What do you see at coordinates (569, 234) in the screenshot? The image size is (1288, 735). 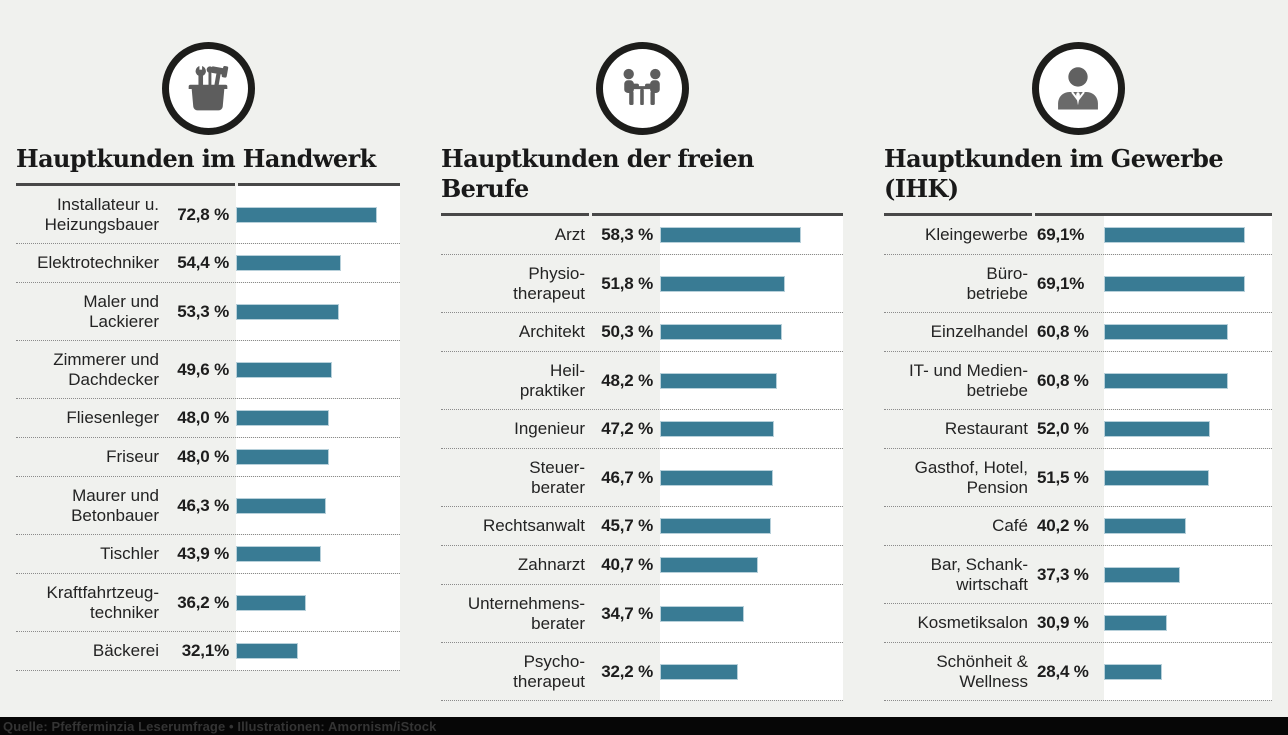 I see `row-label: Arzt` at bounding box center [569, 234].